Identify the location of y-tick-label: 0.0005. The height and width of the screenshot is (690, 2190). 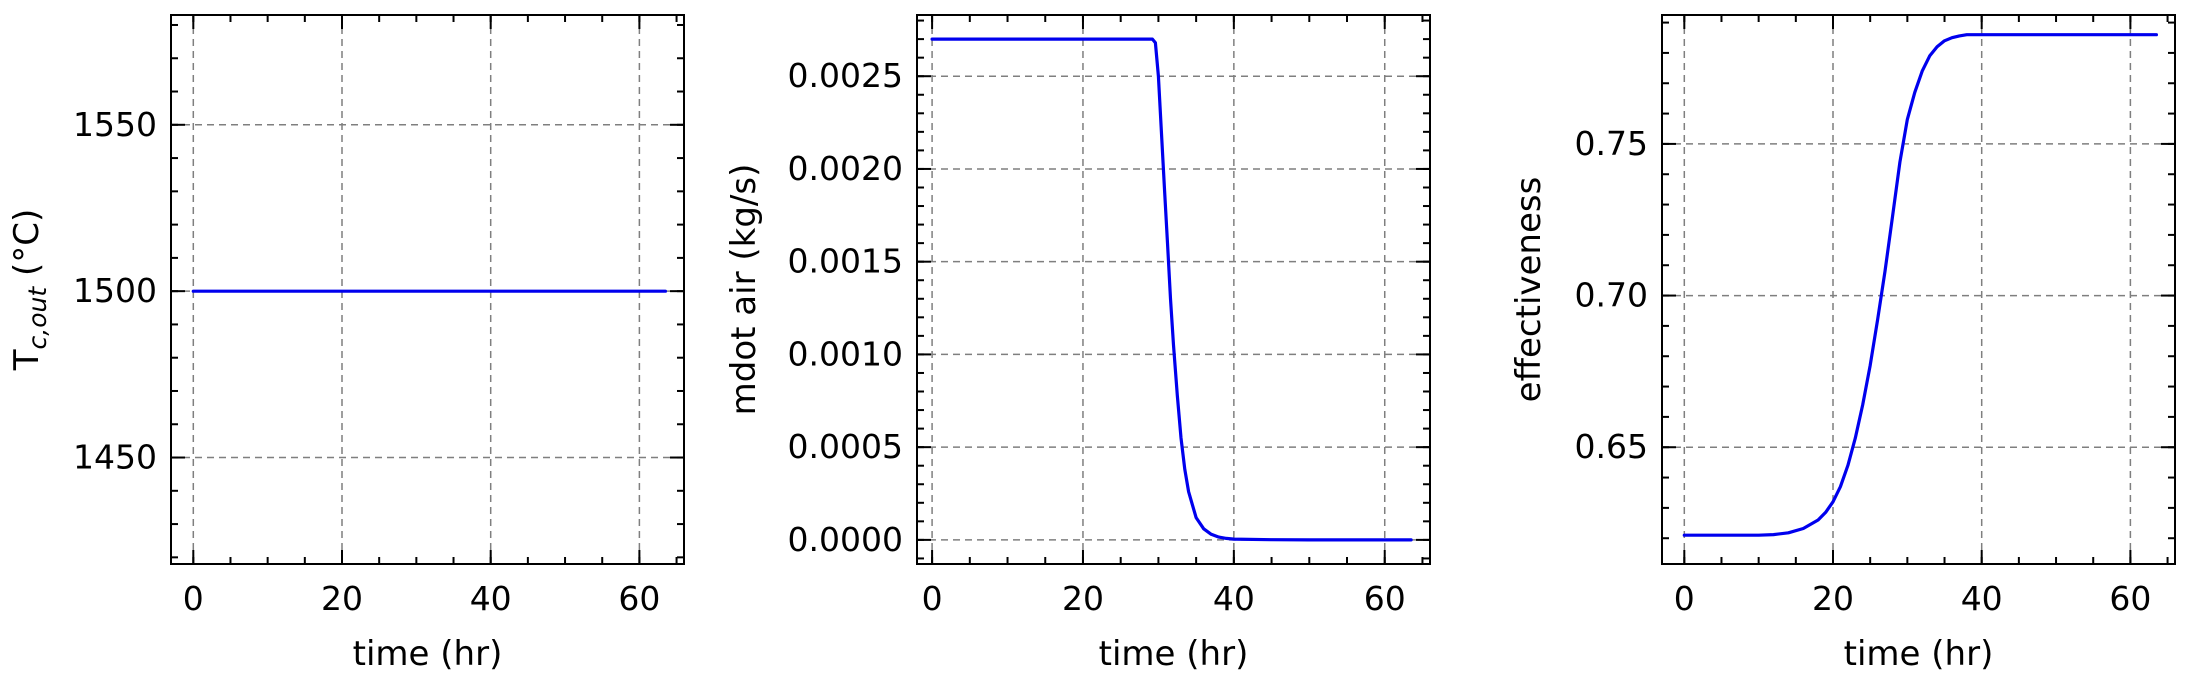
(845, 446).